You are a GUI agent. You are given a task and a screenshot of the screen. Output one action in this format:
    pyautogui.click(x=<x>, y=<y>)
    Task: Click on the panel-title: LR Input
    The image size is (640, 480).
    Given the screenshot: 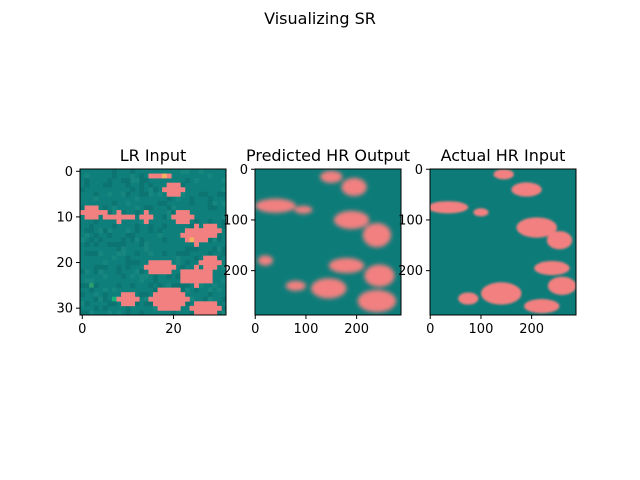 What is the action you would take?
    pyautogui.click(x=153, y=155)
    